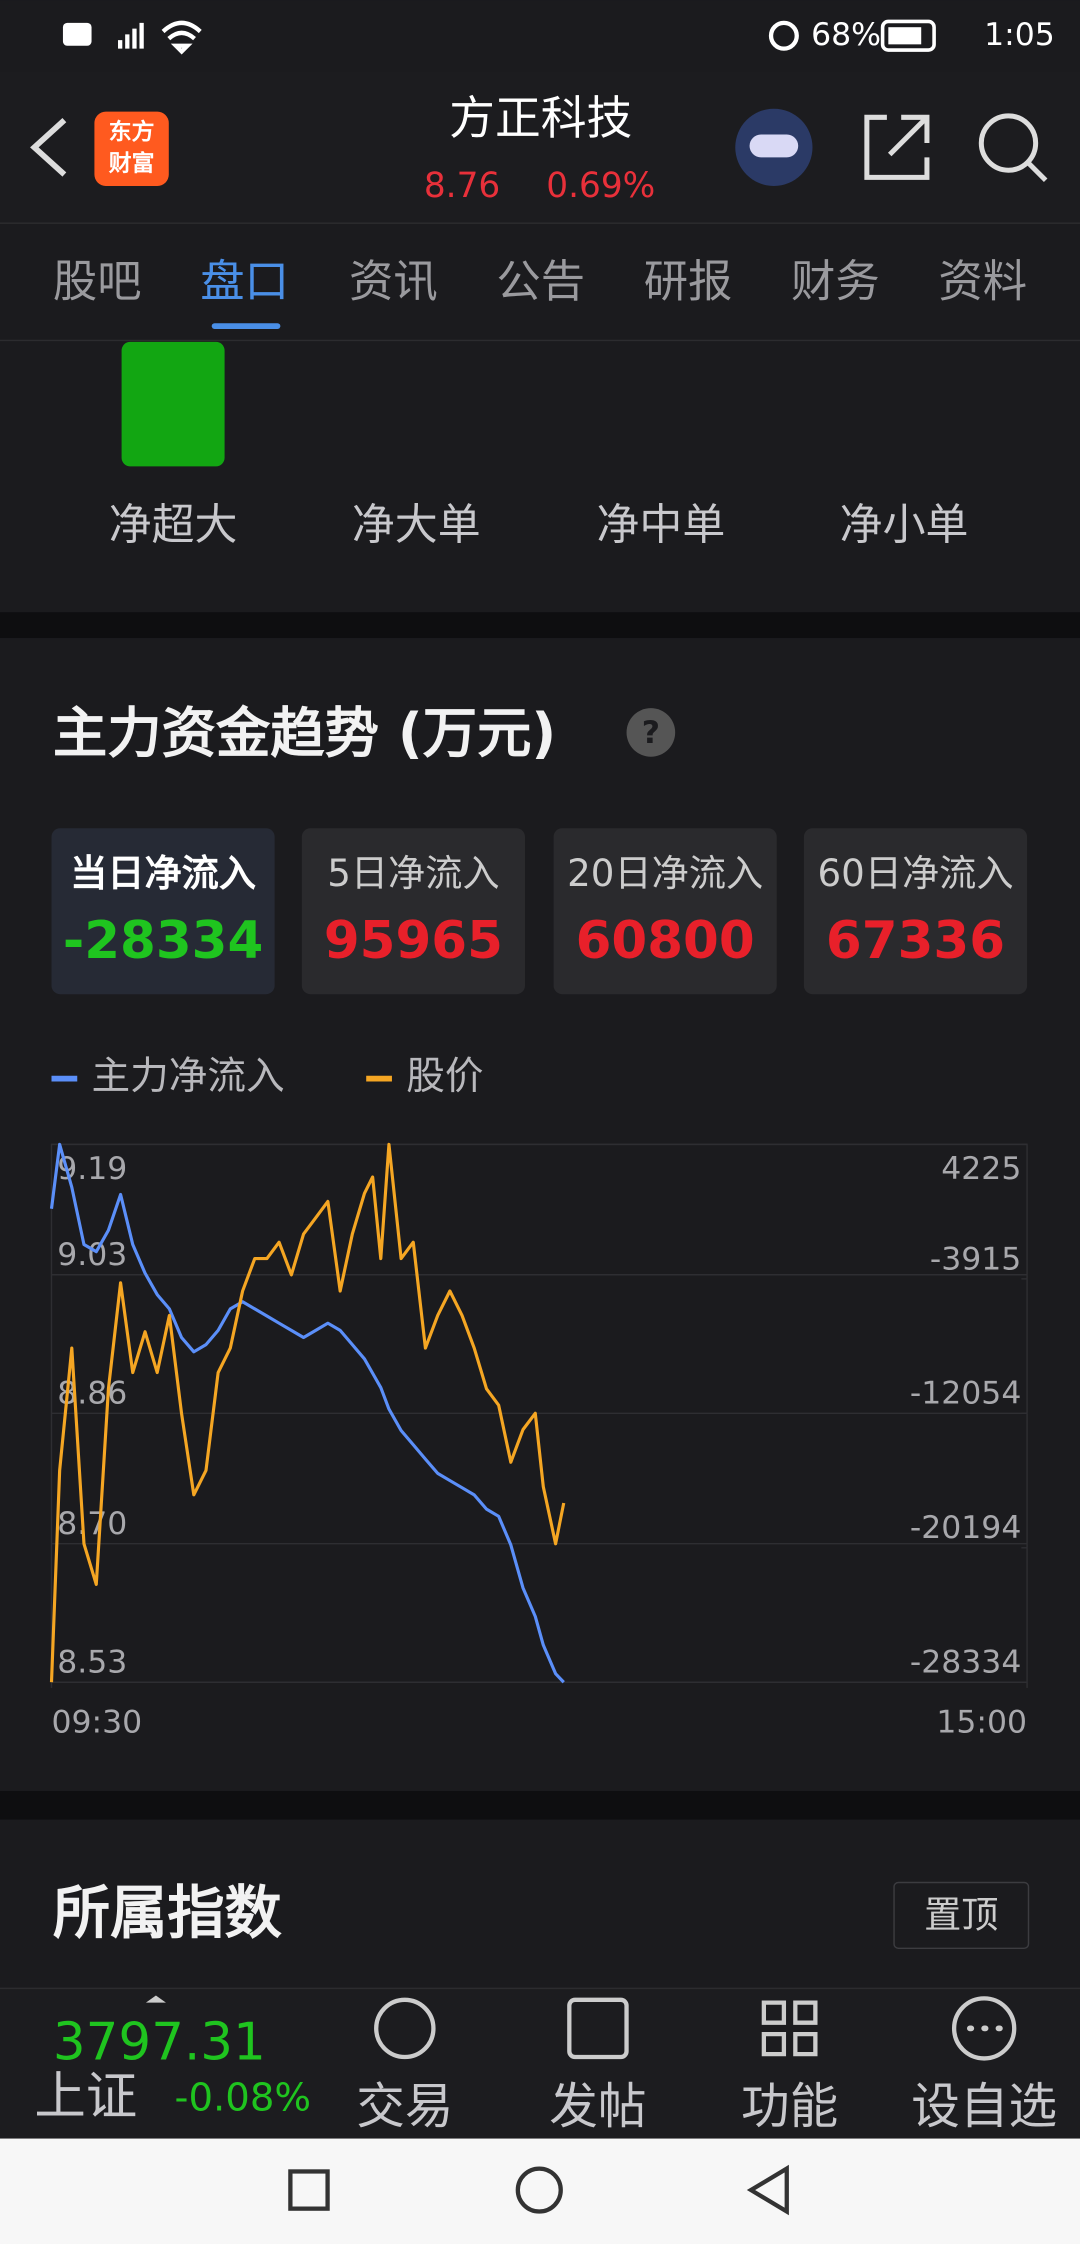 The height and width of the screenshot is (2244, 1080). Describe the element at coordinates (416, 525) in the screenshot. I see `fund-label: 净大单` at that location.